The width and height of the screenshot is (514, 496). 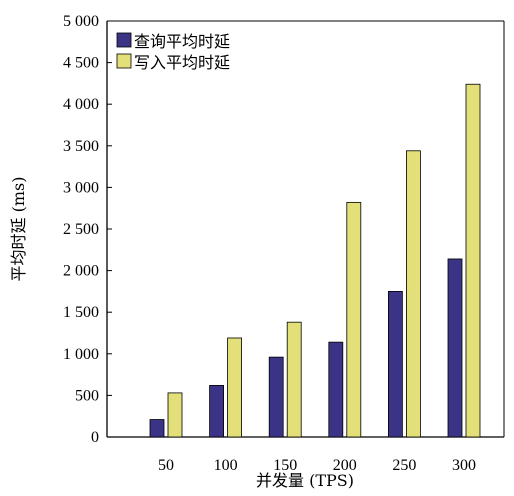 What do you see at coordinates (81, 21) in the screenshot?
I see `y-tick-label: 5 000` at bounding box center [81, 21].